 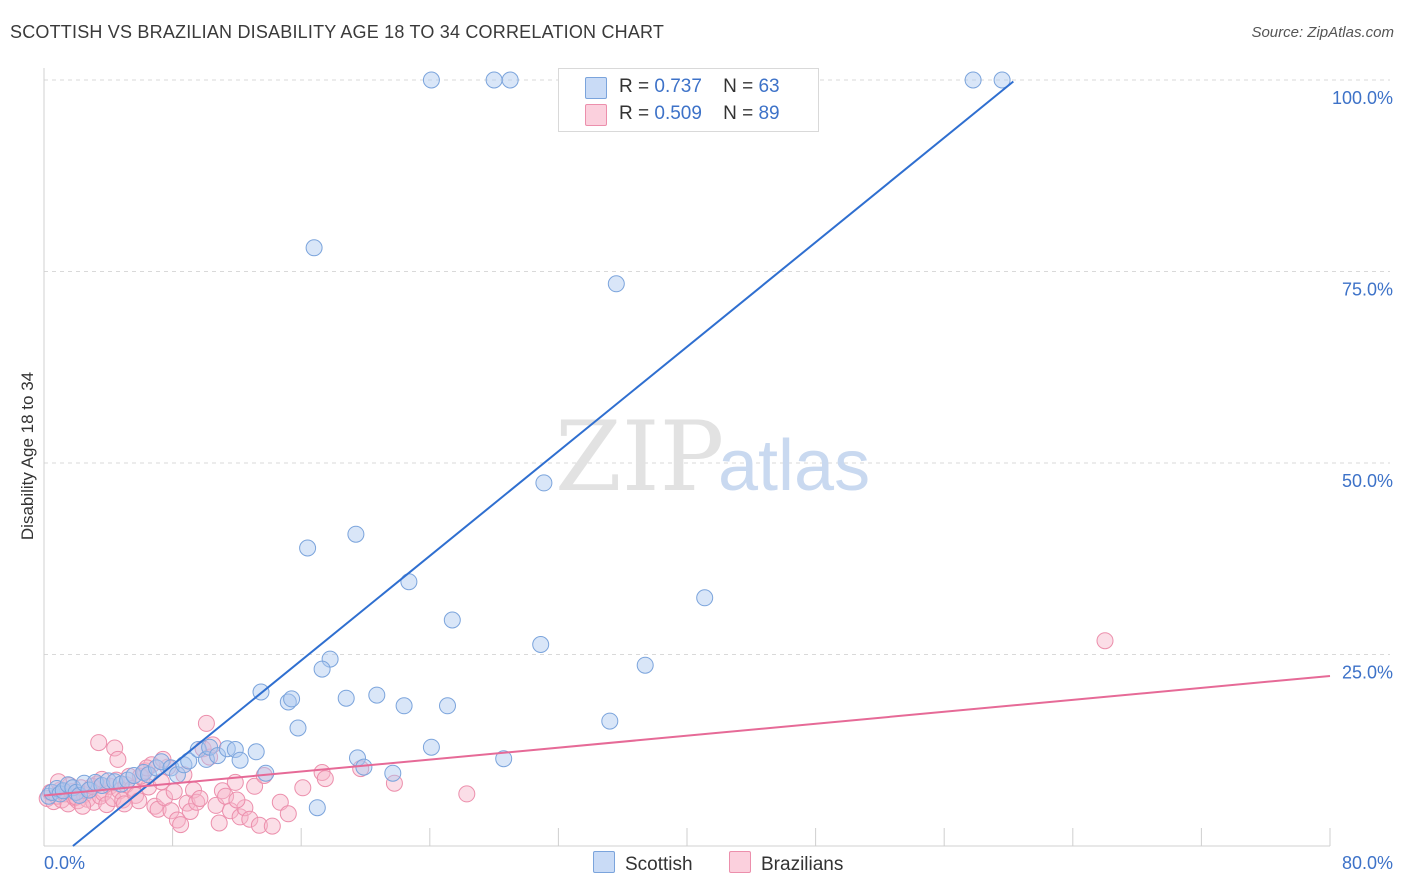 I want to click on brazilians-legend-label: Brazilians, so click(x=802, y=864).